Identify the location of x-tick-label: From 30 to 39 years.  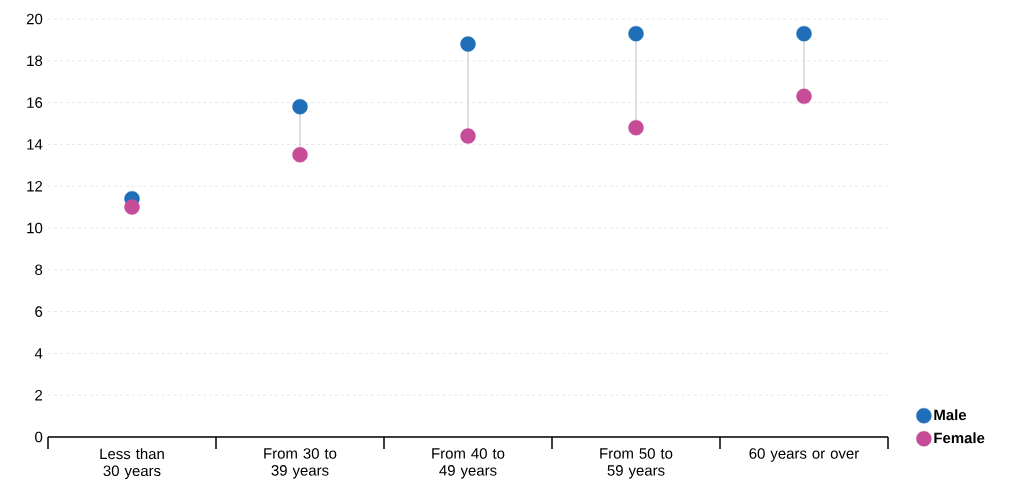
(300, 463).